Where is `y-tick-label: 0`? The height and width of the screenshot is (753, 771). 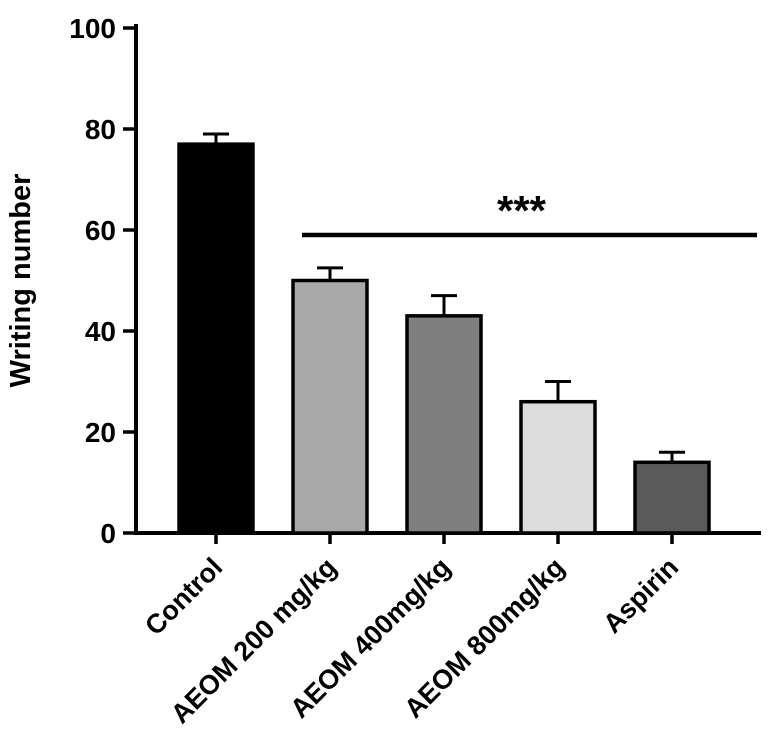
y-tick-label: 0 is located at coordinates (108, 533).